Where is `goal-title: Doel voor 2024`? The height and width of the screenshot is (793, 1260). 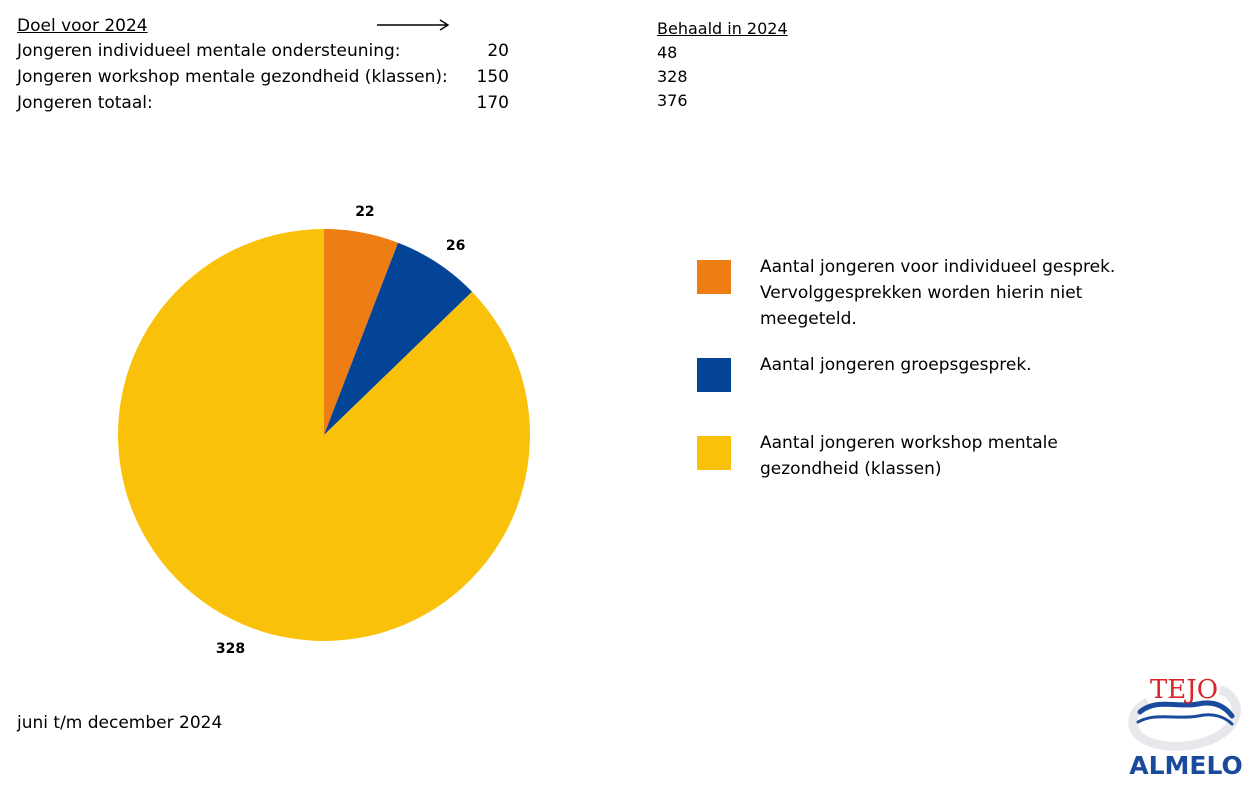 goal-title: Doel voor 2024 is located at coordinates (82, 26).